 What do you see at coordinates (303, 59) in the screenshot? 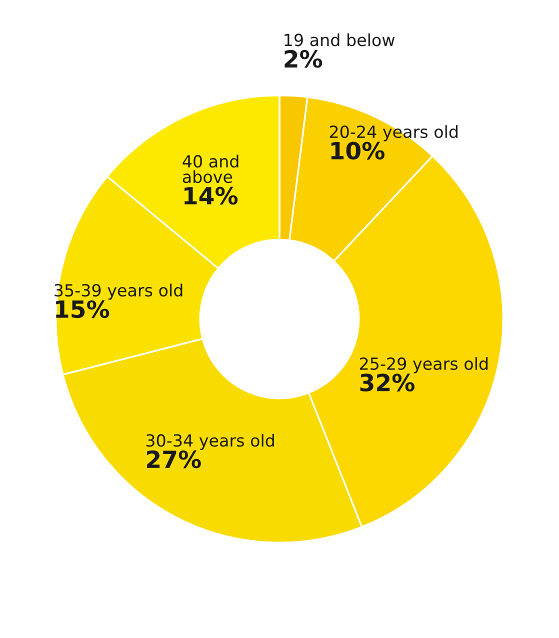
I see `data-label: 2%` at bounding box center [303, 59].